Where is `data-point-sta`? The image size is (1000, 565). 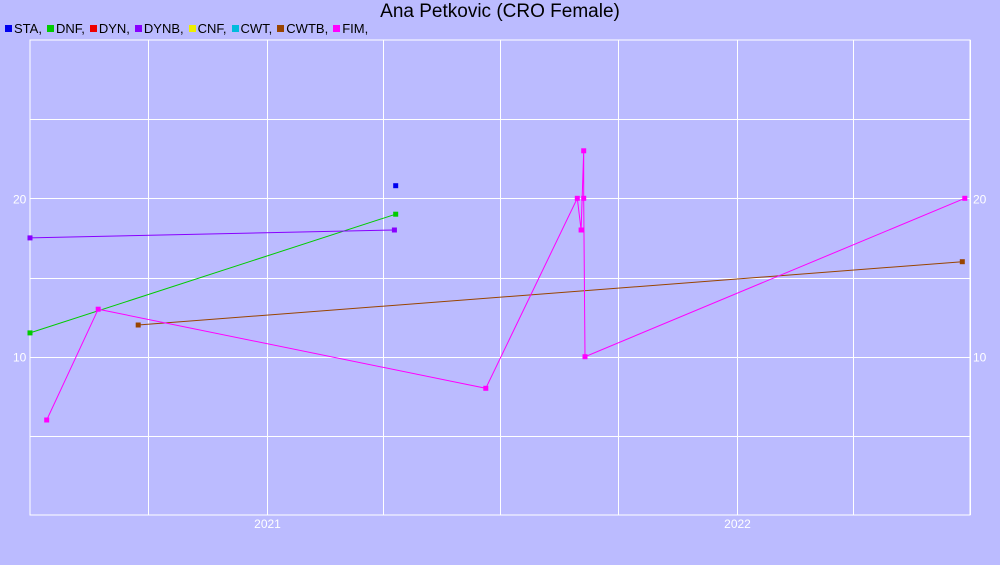 data-point-sta is located at coordinates (396, 186).